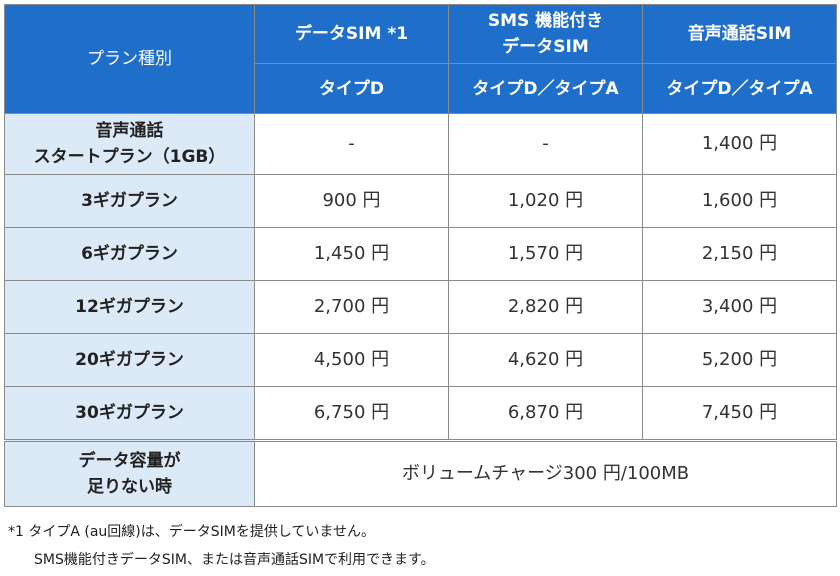  I want to click on table-row: 音声通話 スタートプラン（1GB） - - 1,400 円, so click(420, 144).